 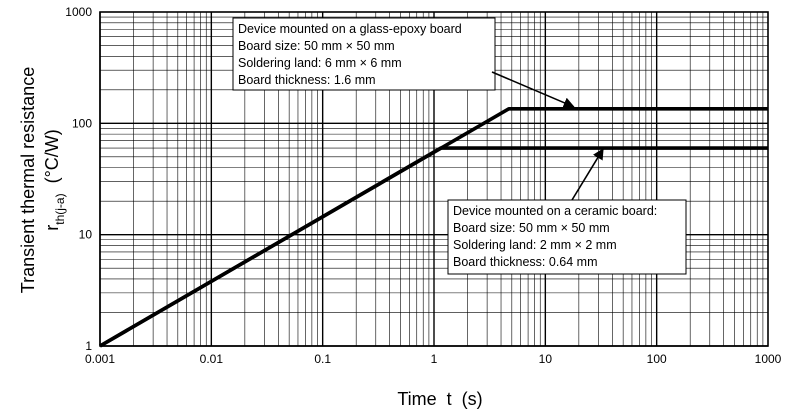 I want to click on y-axis-symbol: r, so click(x=52, y=228).